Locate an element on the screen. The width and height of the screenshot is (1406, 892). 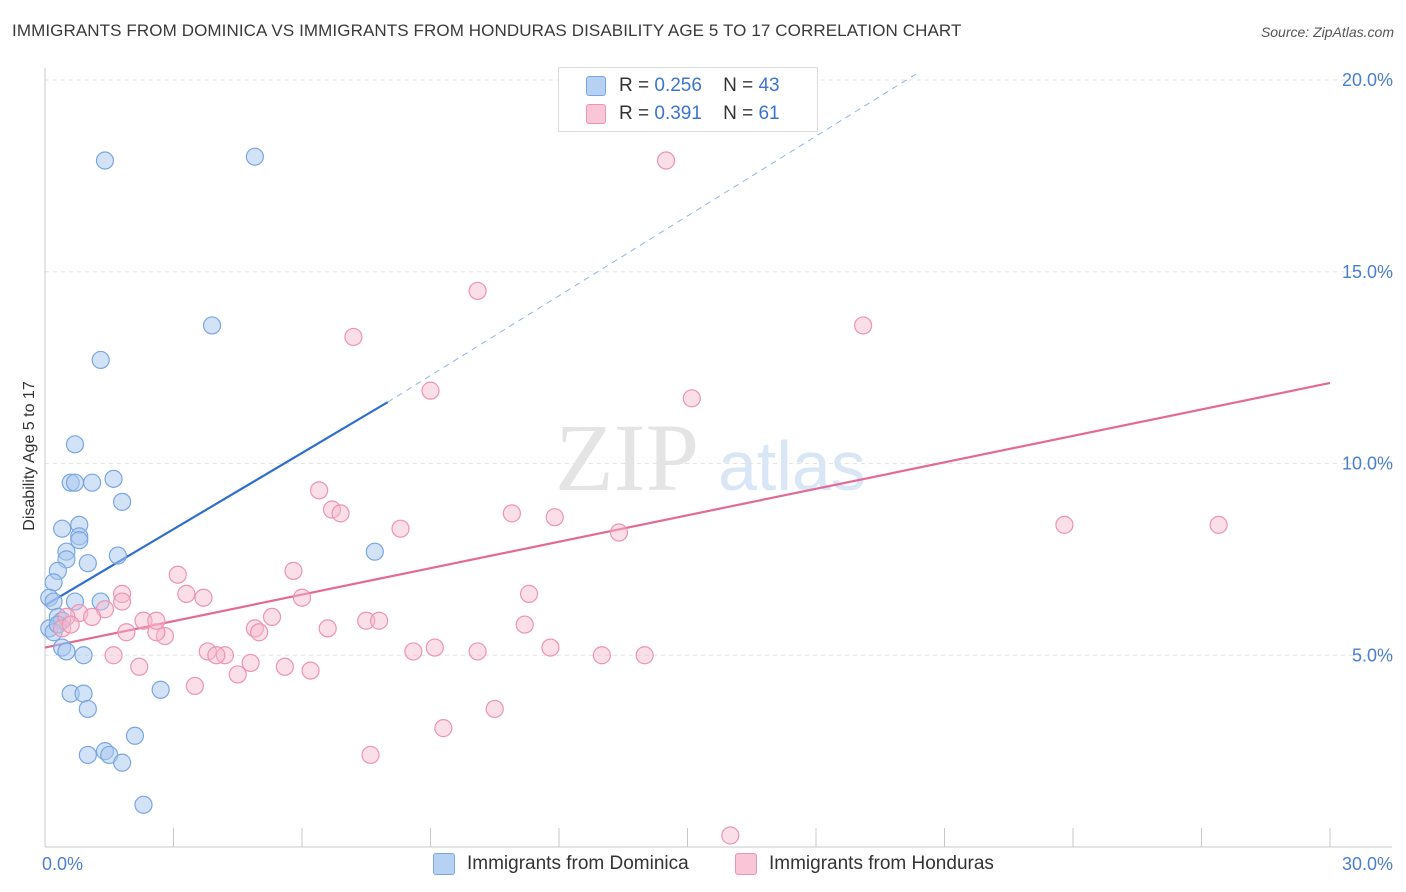
bottom-legend-dominica: Immigrants from Dominica is located at coordinates (561, 864).